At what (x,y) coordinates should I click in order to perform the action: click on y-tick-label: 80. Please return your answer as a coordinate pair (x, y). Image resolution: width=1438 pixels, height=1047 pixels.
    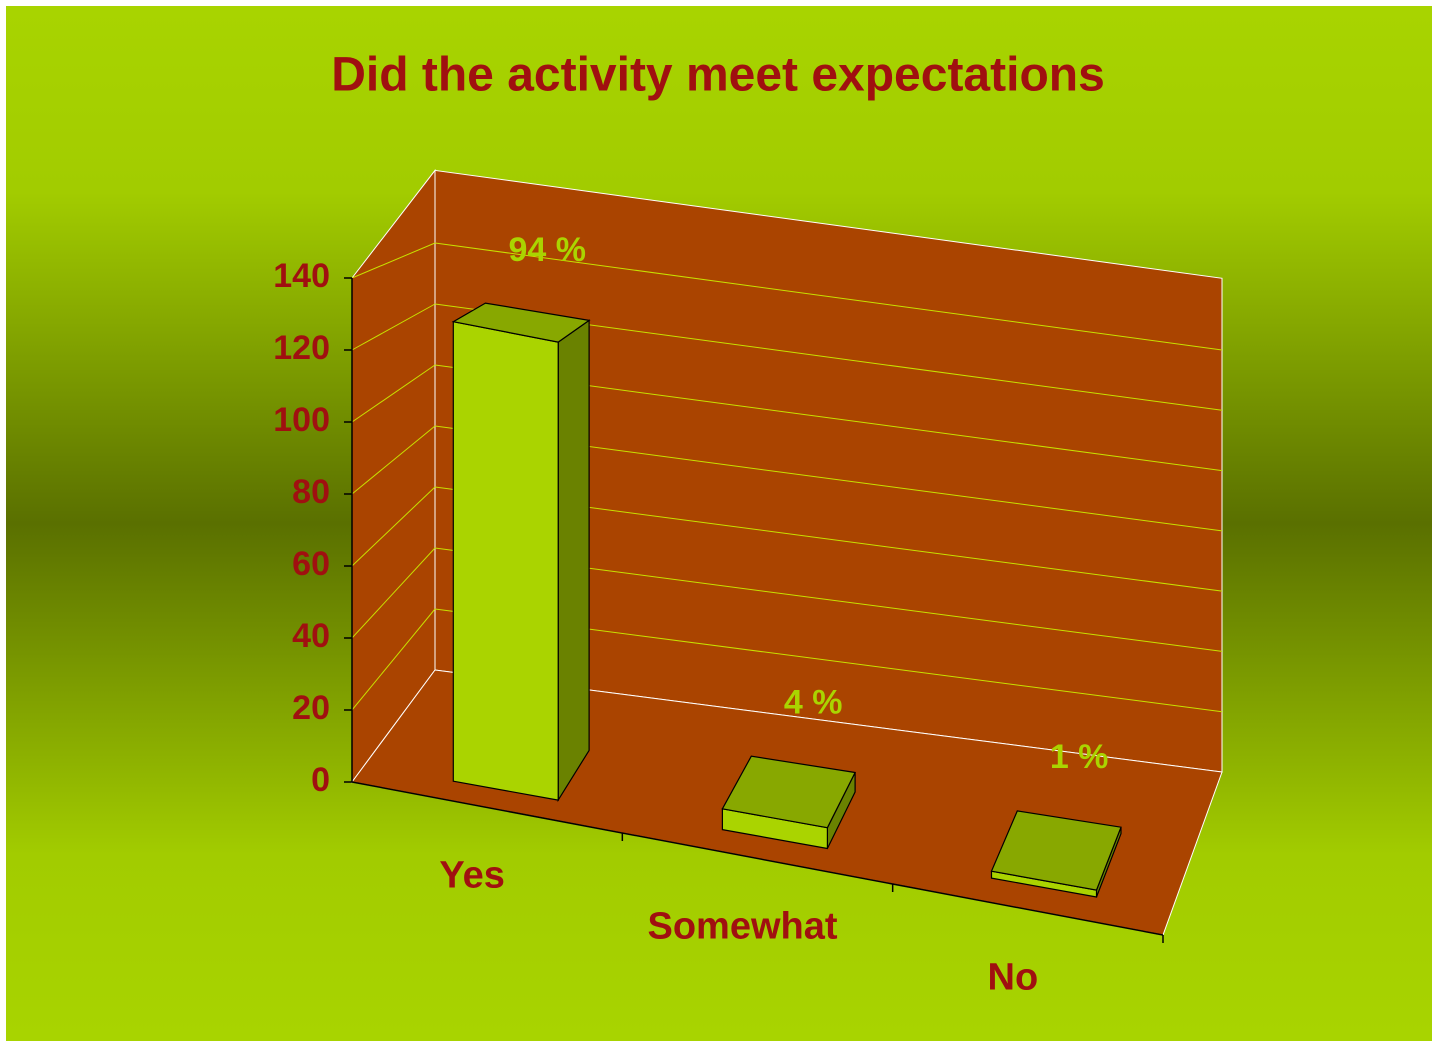
    Looking at the image, I should click on (311, 492).